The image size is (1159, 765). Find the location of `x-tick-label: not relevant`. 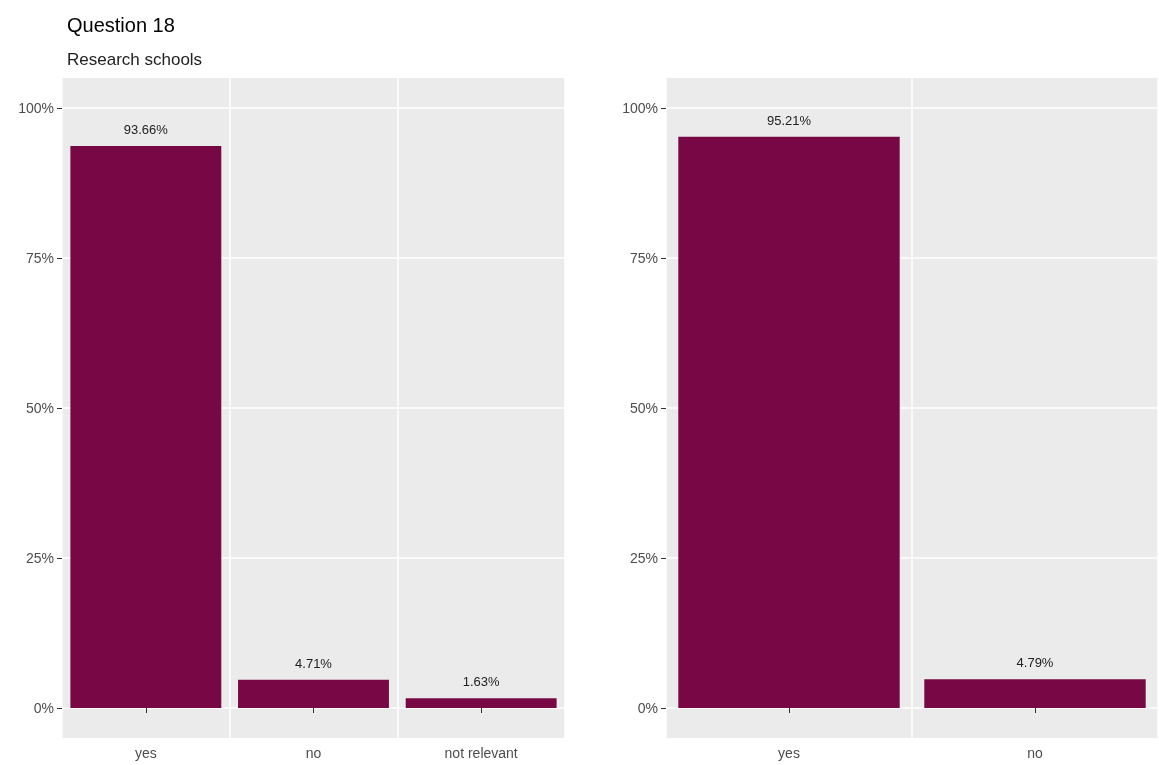

x-tick-label: not relevant is located at coordinates (481, 753).